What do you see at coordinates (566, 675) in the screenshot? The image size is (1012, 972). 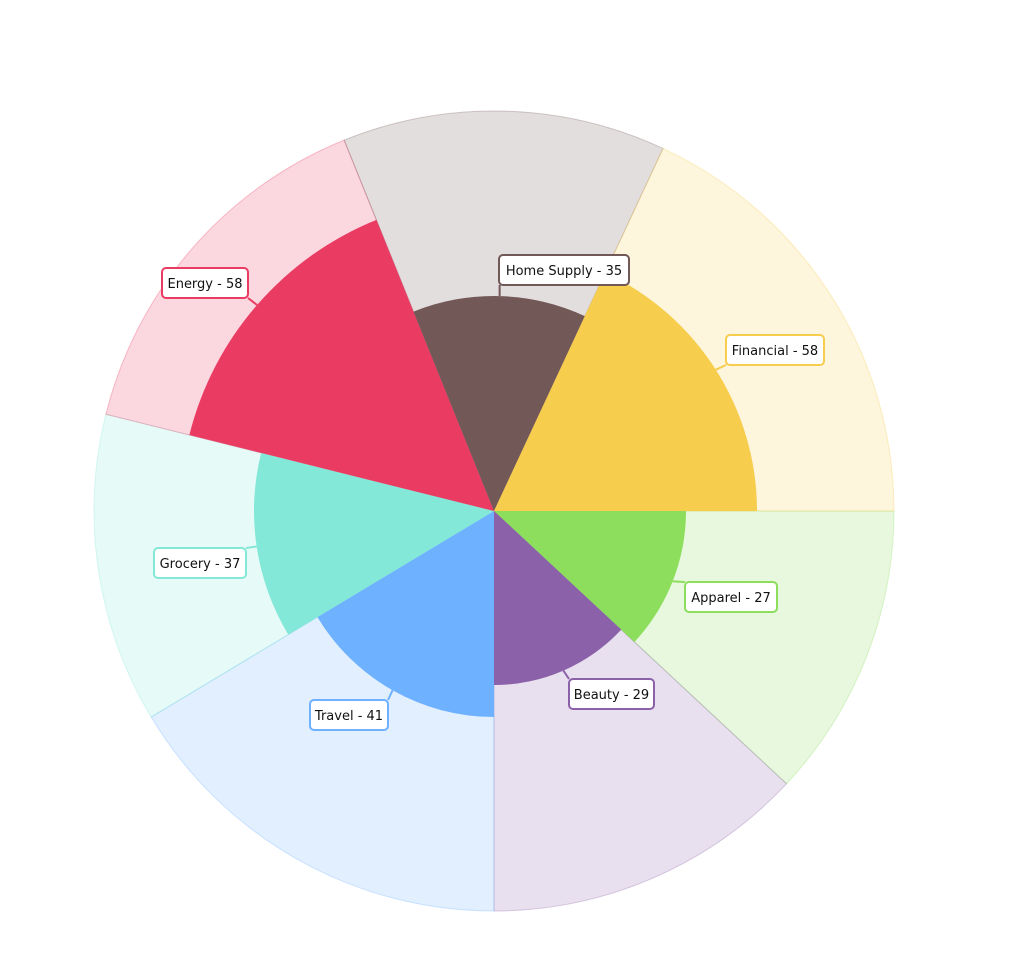 I see `leader-line-beauty` at bounding box center [566, 675].